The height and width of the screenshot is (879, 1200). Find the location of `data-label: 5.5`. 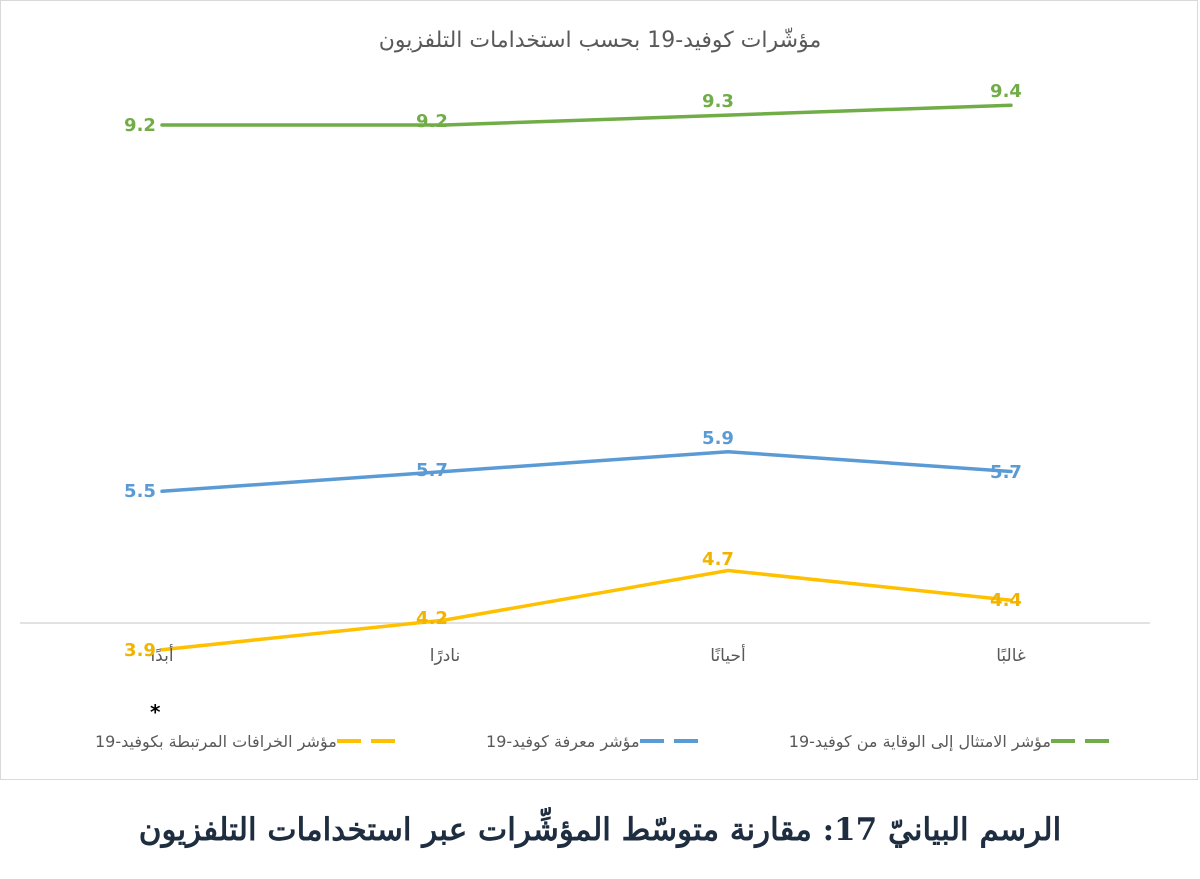

data-label: 5.5 is located at coordinates (140, 492).